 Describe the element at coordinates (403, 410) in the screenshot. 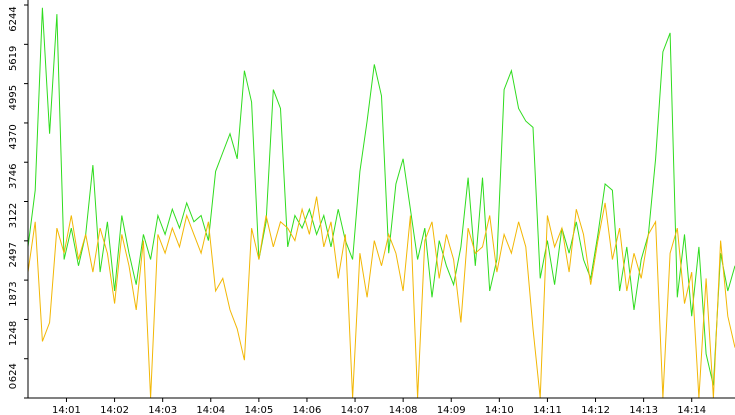

I see `x-tick-label: 14:08` at that location.